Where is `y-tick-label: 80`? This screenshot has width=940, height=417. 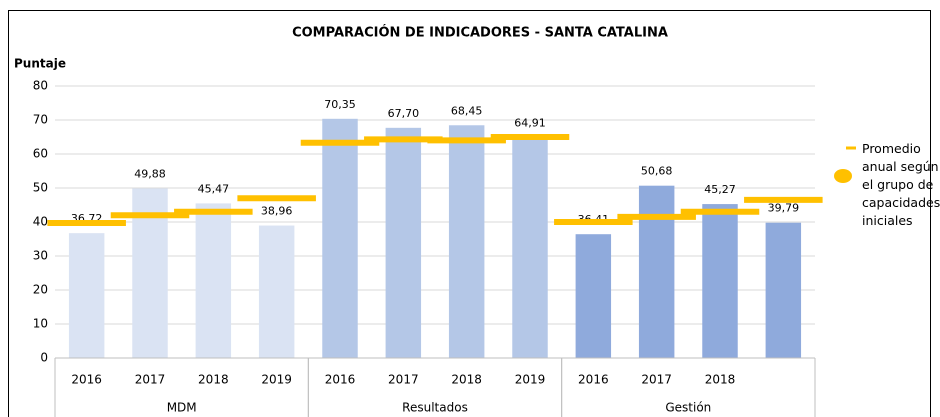 y-tick-label: 80 is located at coordinates (40, 86).